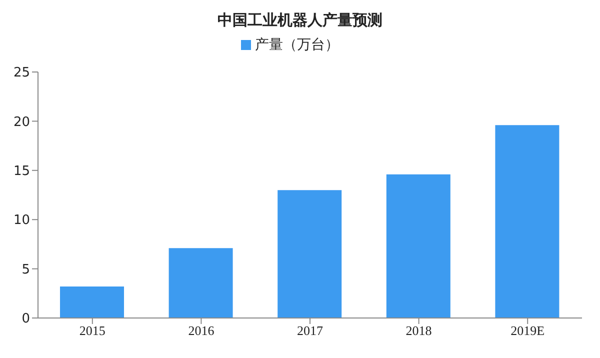  Describe the element at coordinates (419, 330) in the screenshot. I see `x-tick-label: 2018` at that location.